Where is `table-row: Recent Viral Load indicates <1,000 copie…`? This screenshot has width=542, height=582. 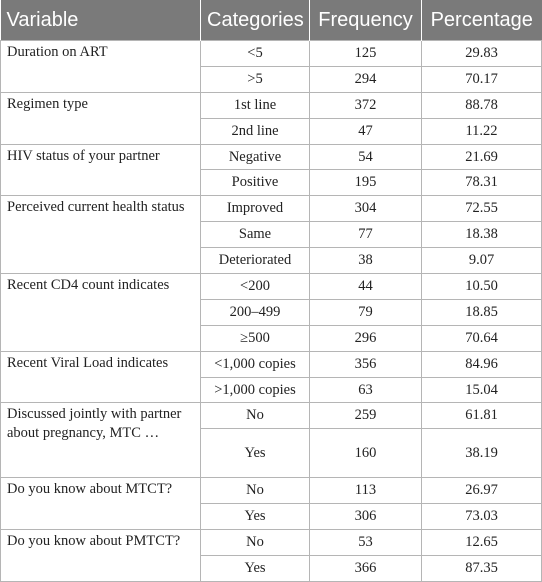 table-row: Recent Viral Load indicates <1,000 copie… is located at coordinates (271, 377).